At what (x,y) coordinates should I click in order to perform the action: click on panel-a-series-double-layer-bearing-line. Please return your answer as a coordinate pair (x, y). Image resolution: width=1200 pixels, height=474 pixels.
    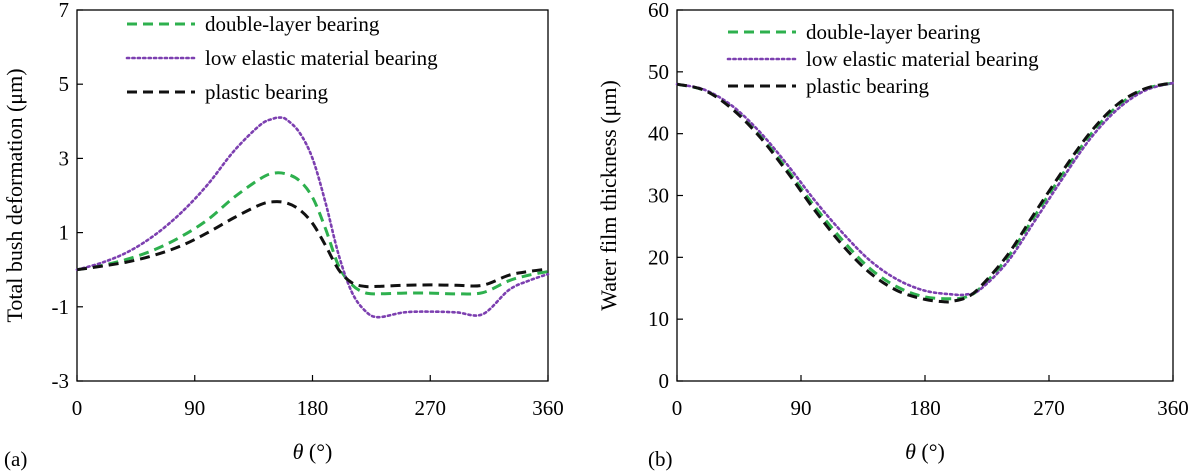
    Looking at the image, I should click on (312, 233).